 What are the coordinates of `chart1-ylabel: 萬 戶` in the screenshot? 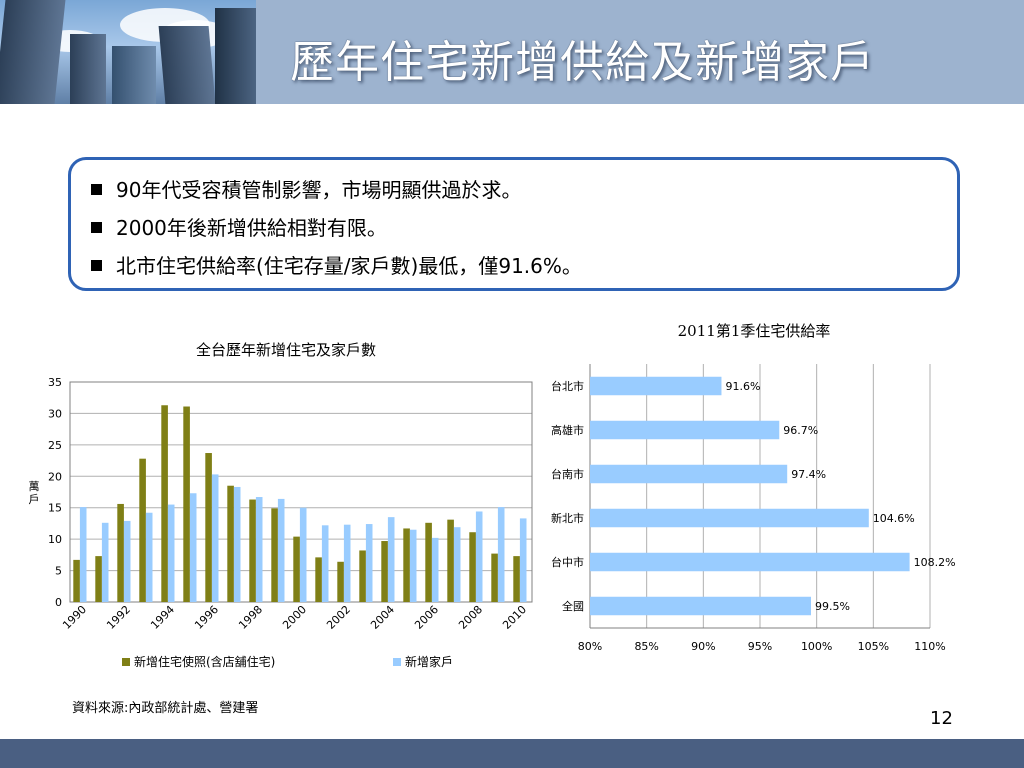 It's located at (34, 493).